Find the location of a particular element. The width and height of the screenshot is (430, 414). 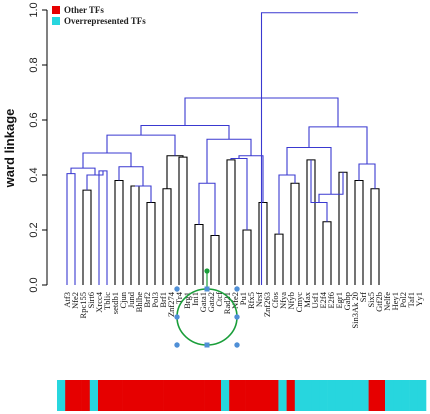

leaf-label: Cfos is located at coordinates (275, 300).